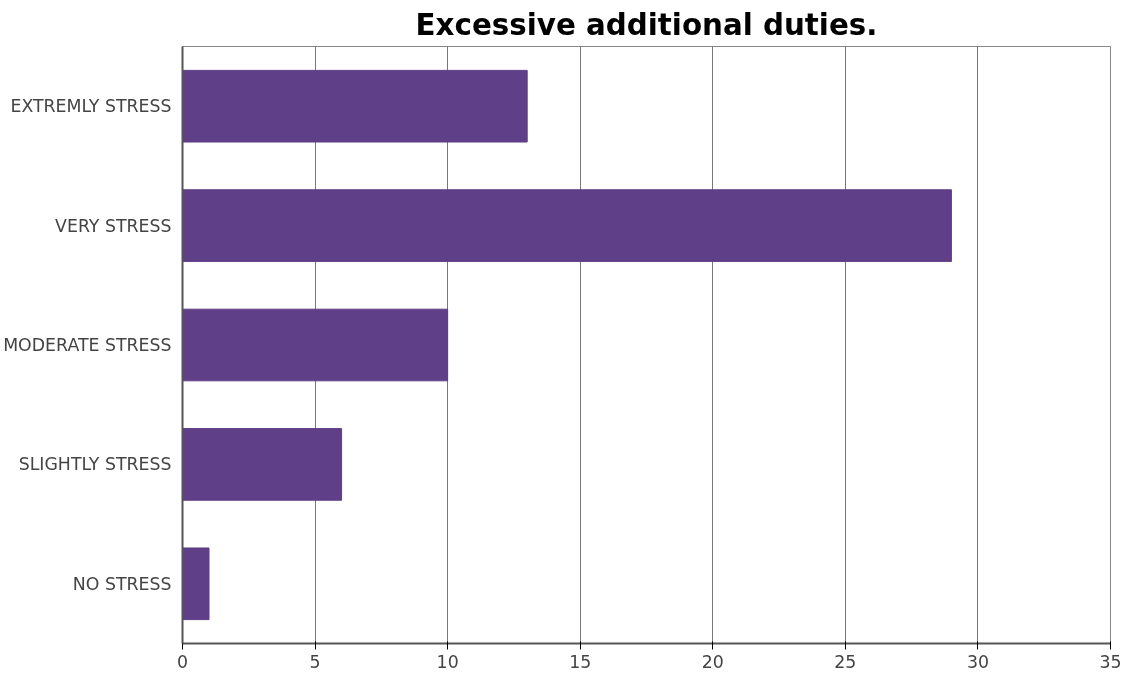  What do you see at coordinates (845, 661) in the screenshot?
I see `x-tick-label: 25` at bounding box center [845, 661].